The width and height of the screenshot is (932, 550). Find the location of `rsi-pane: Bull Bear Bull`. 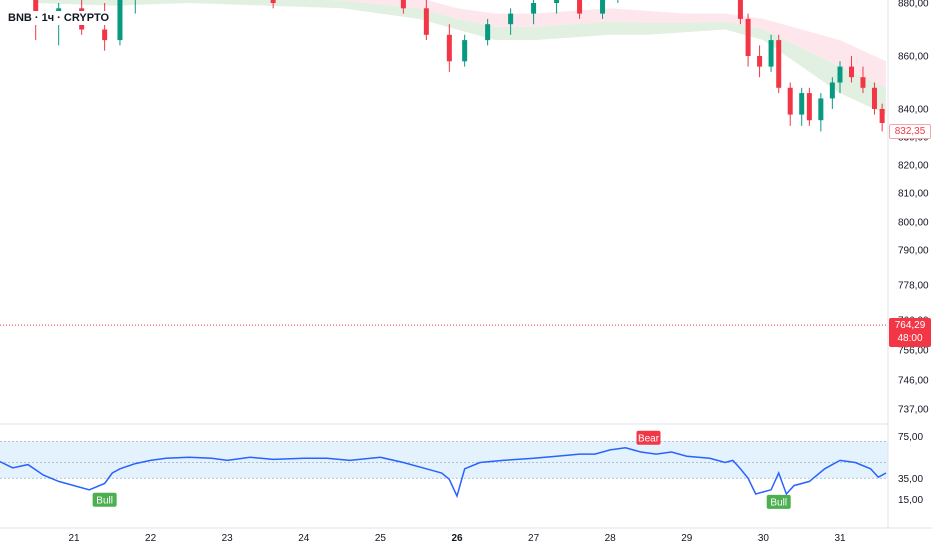

rsi-pane: Bull Bear Bull is located at coordinates (444, 469).